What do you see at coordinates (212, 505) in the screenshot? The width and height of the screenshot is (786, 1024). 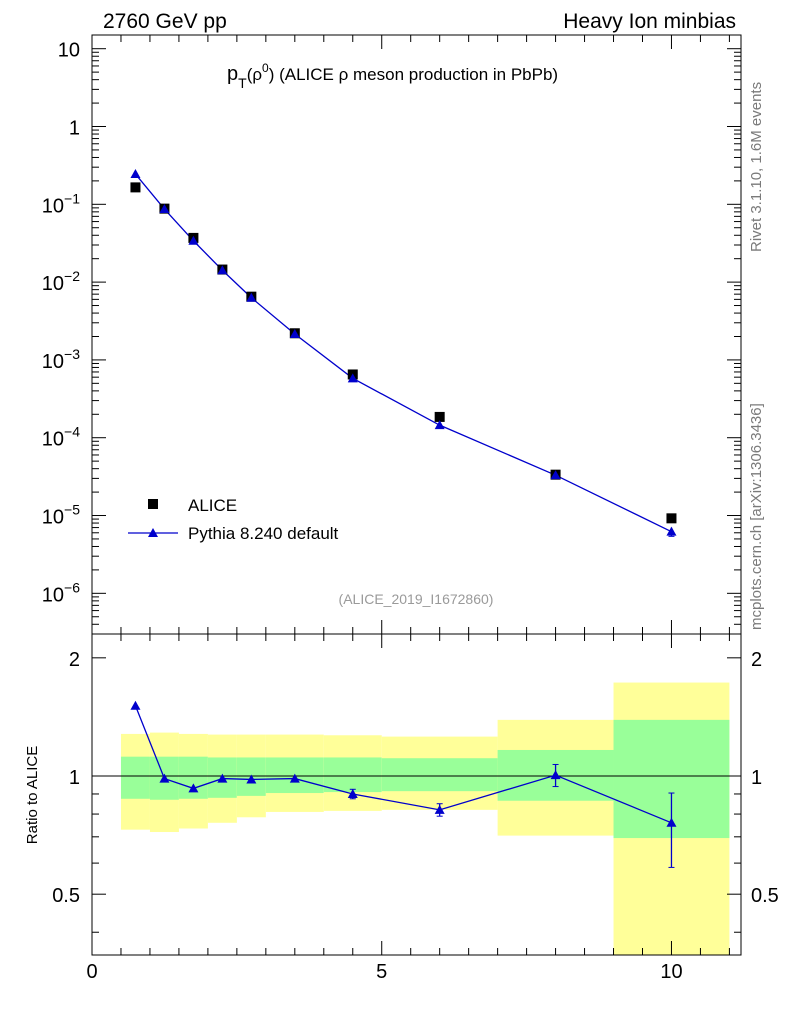 I see `legend-alice-label: ALICE` at bounding box center [212, 505].